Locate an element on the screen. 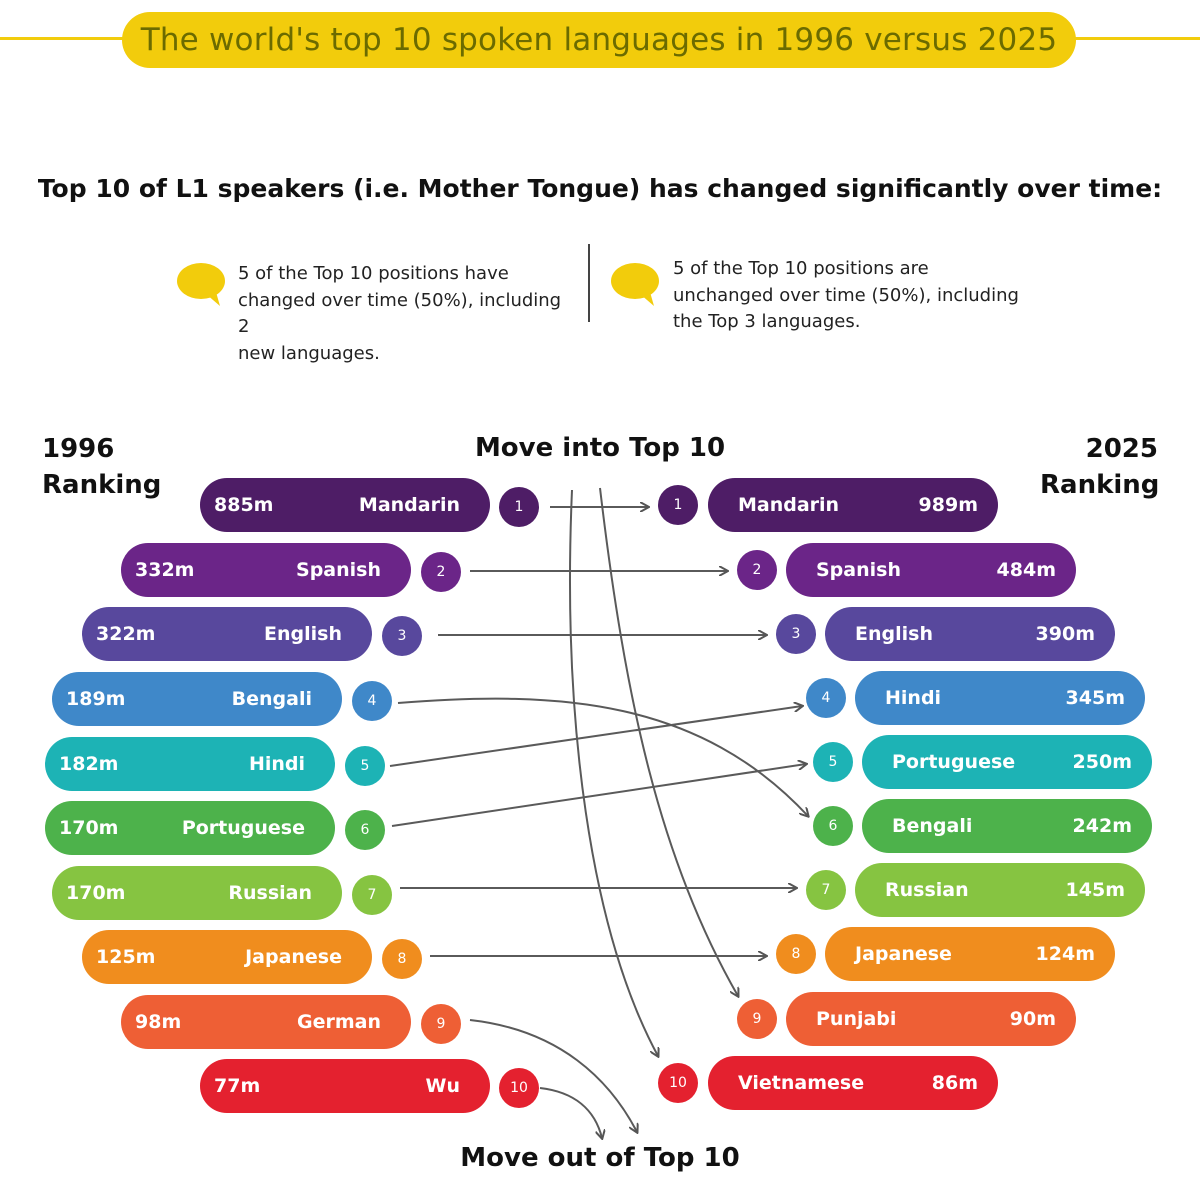 Image resolution: width=1200 pixels, height=1200 pixels. heading-year: 1996 is located at coordinates (78, 449).